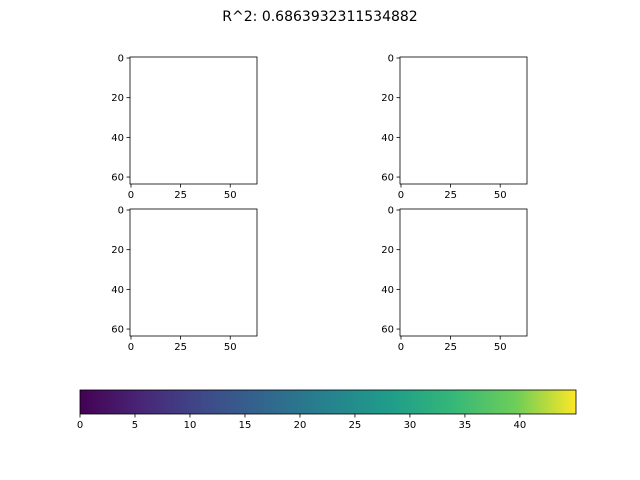 The height and width of the screenshot is (480, 640). Describe the element at coordinates (520, 425) in the screenshot. I see `colorbar-tick-label: 40` at that location.